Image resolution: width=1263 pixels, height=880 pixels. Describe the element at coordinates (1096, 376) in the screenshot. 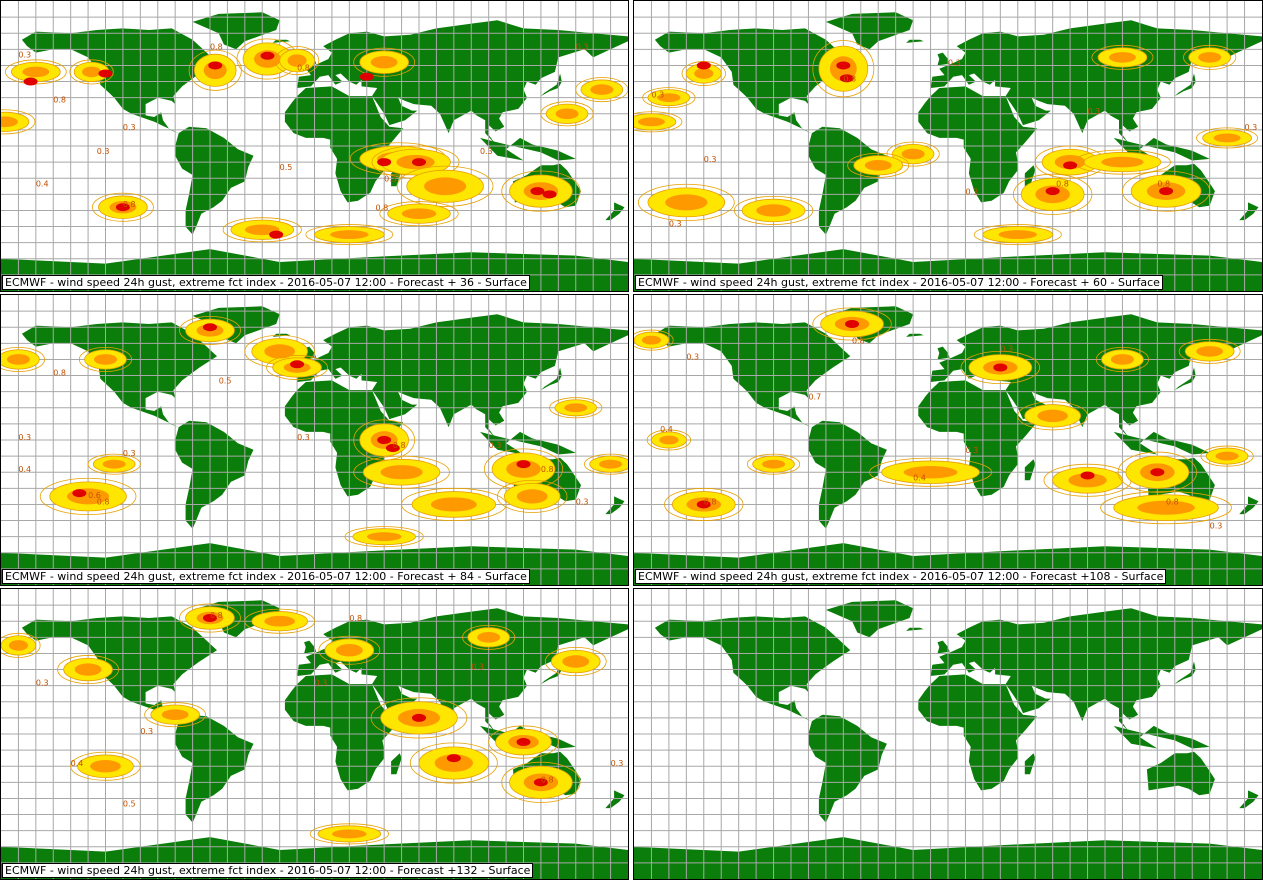

I see `land-eurasia` at that location.